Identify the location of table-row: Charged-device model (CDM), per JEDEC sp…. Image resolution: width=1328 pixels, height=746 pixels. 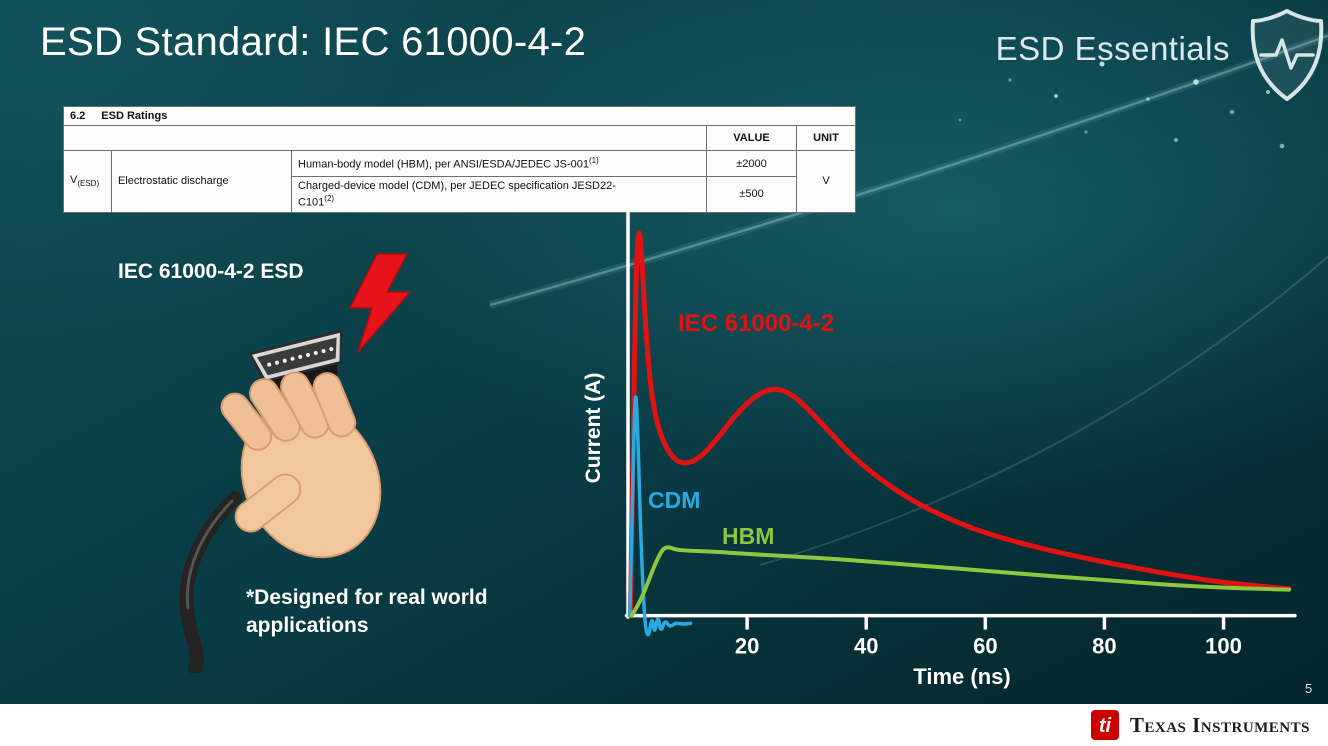
(460, 194).